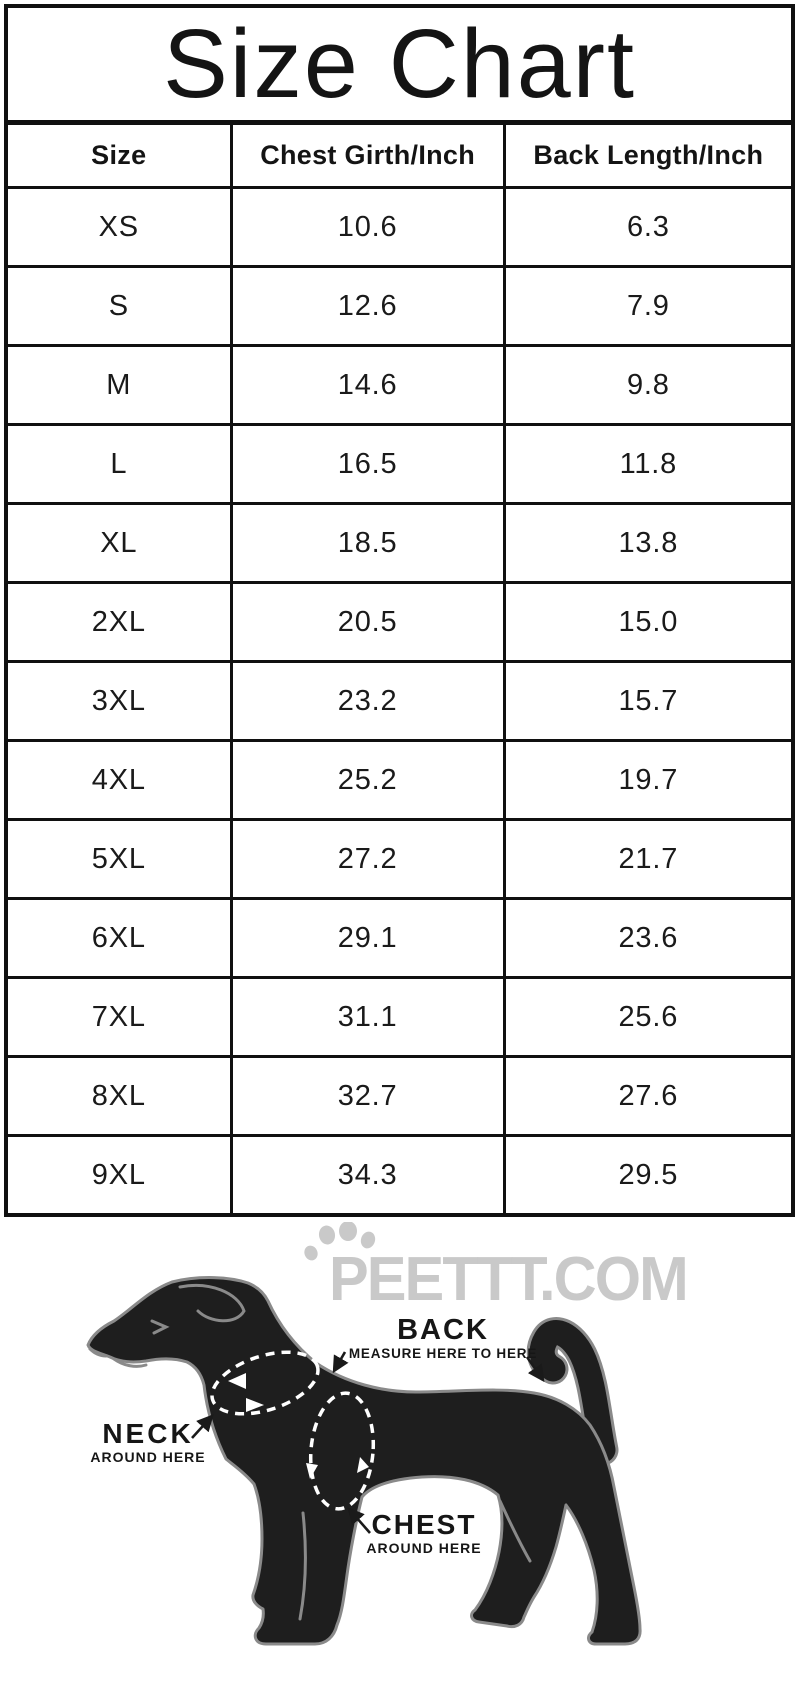  Describe the element at coordinates (130, 1362) in the screenshot. I see `dog-mouth-line` at that location.